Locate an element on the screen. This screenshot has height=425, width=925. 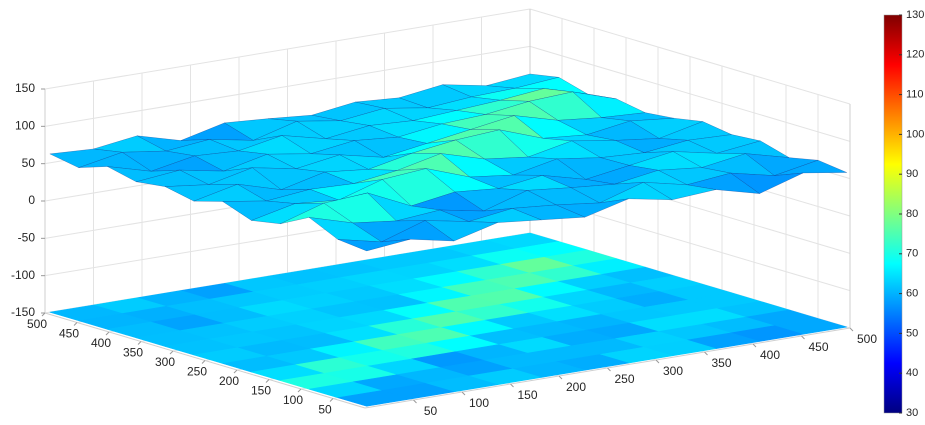
x-tick-label: 350 is located at coordinates (721, 363).